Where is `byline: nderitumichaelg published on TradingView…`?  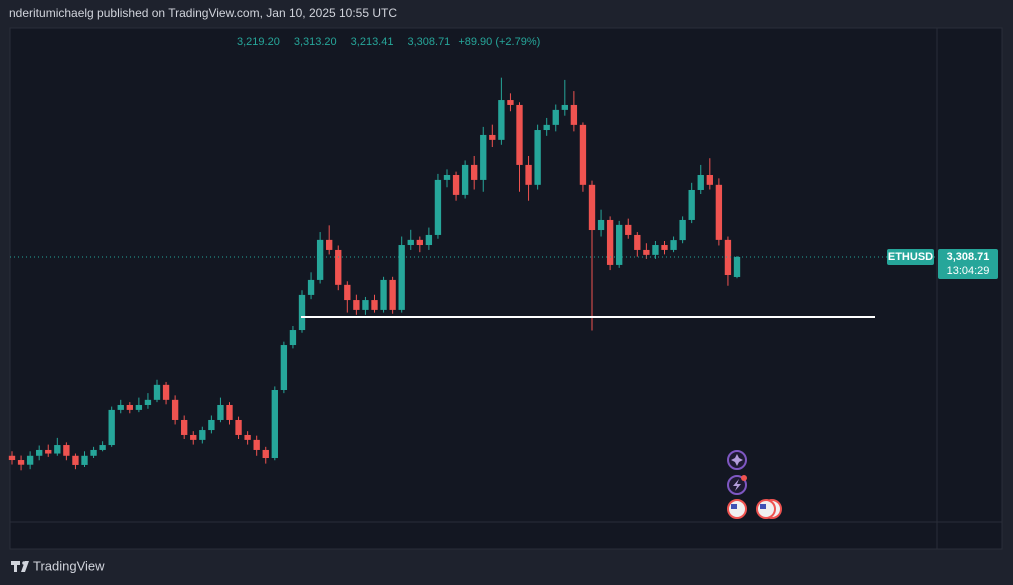 byline: nderitumichaelg published on TradingView… is located at coordinates (203, 13).